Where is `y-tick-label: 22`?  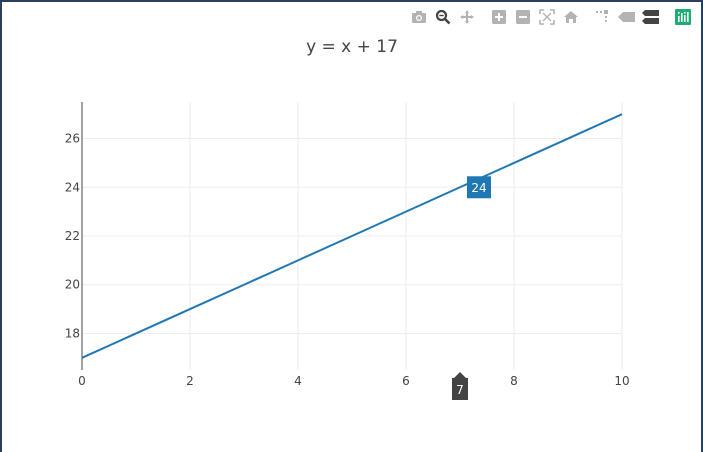
y-tick-label: 22 is located at coordinates (72, 236).